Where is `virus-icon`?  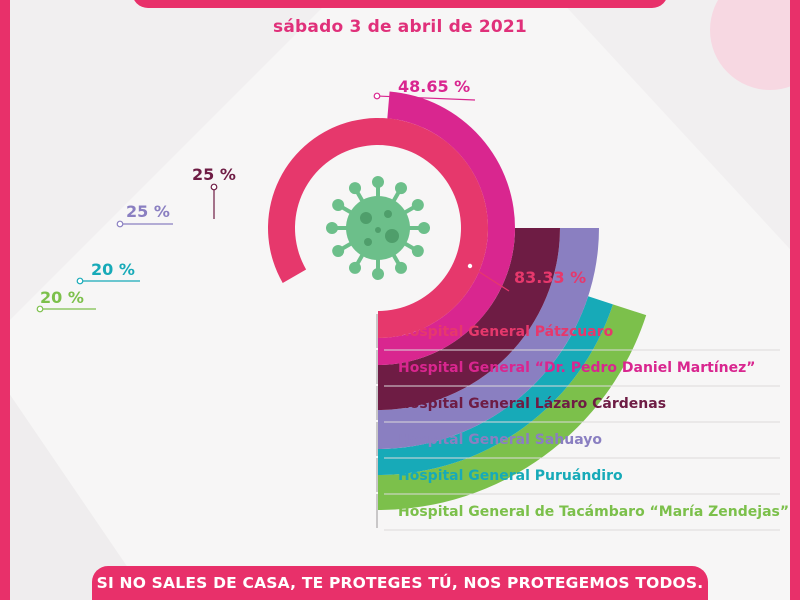 virus-icon is located at coordinates (378, 228).